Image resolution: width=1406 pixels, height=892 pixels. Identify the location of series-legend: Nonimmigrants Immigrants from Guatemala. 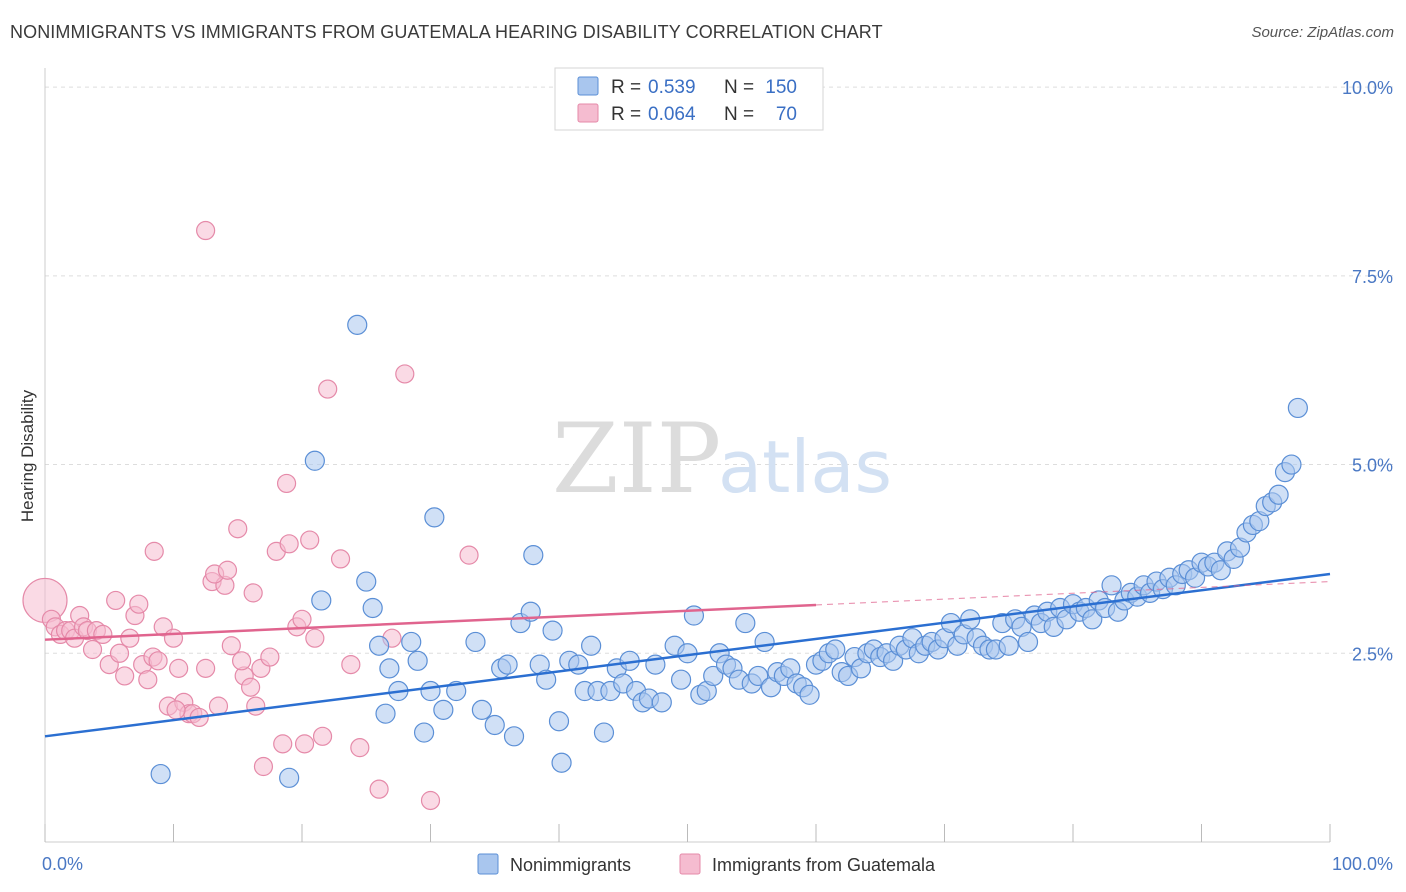
(706, 864).